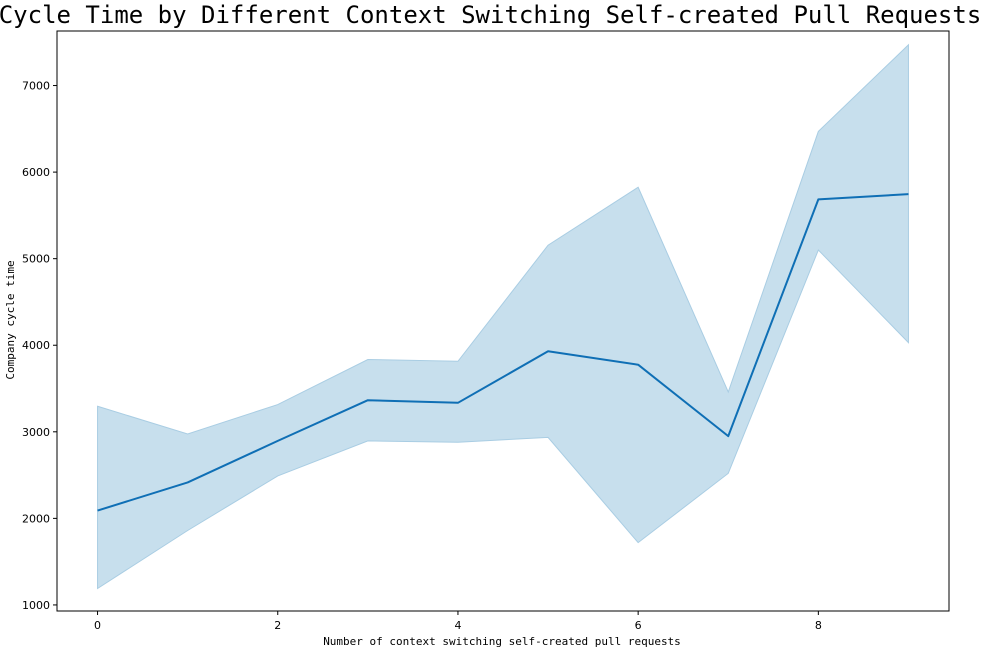 The image size is (987, 662). Describe the element at coordinates (818, 625) in the screenshot. I see `x-tick-label: 8` at that location.